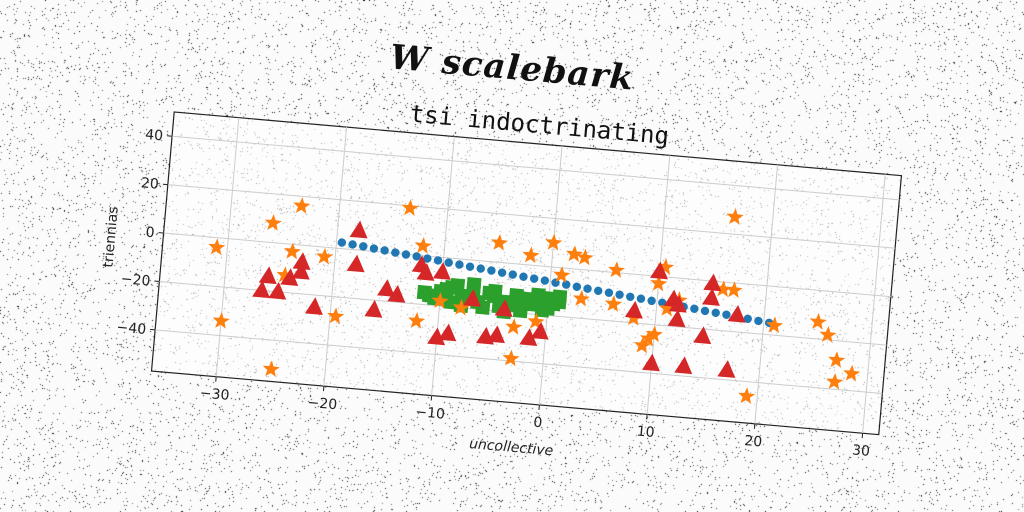 The image size is (1024, 512). What do you see at coordinates (322, 404) in the screenshot?
I see `x-tick-label: −20` at bounding box center [322, 404].